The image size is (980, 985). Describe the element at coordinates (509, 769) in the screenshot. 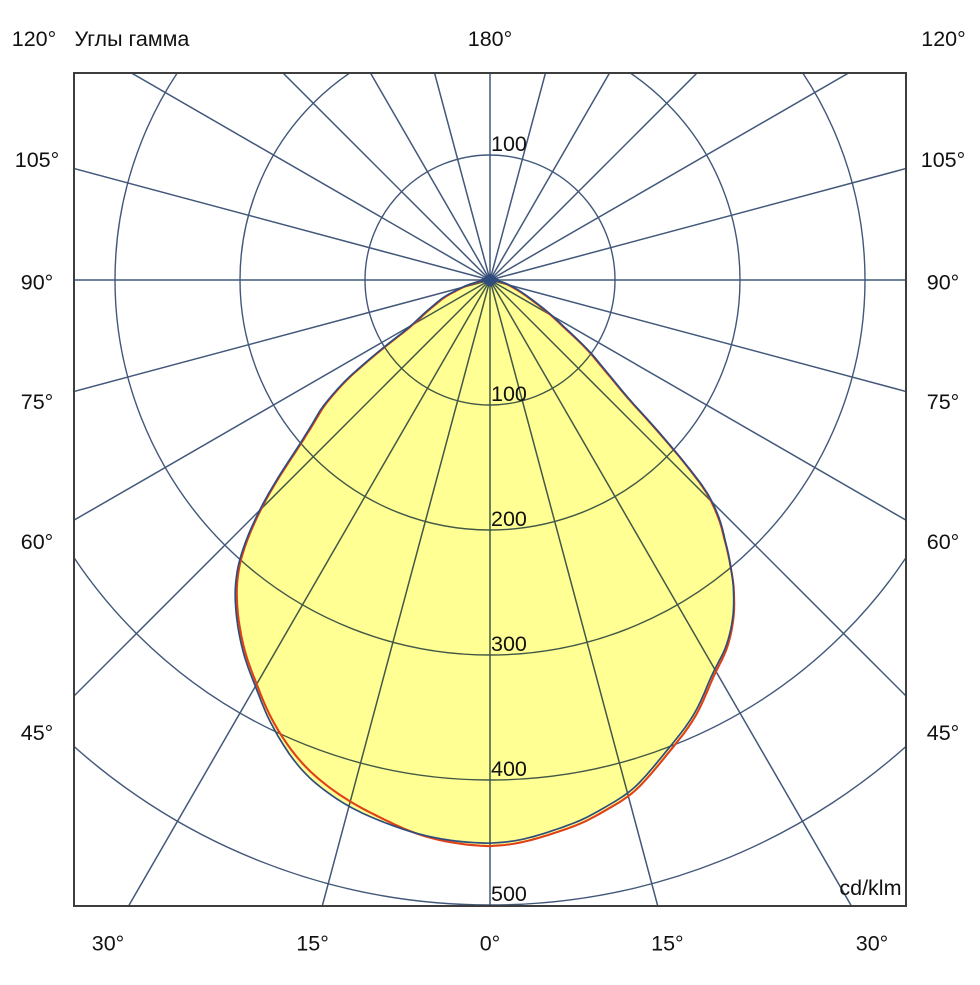

I see `svg-text: 400` at that location.